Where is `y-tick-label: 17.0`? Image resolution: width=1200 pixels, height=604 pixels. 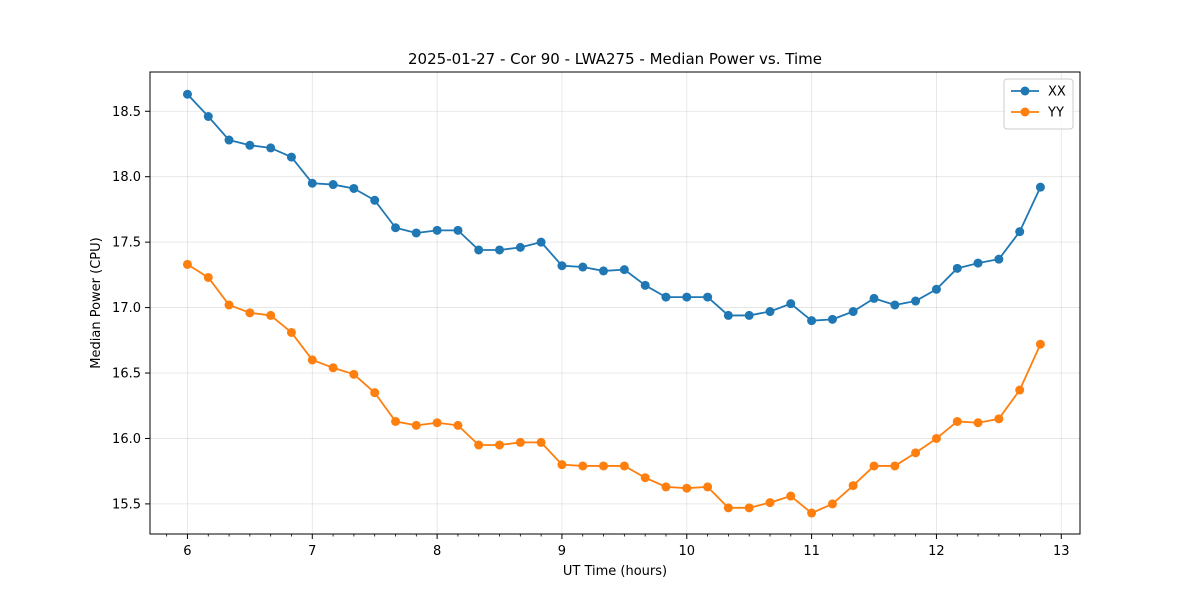 y-tick-label: 17.0 is located at coordinates (126, 308).